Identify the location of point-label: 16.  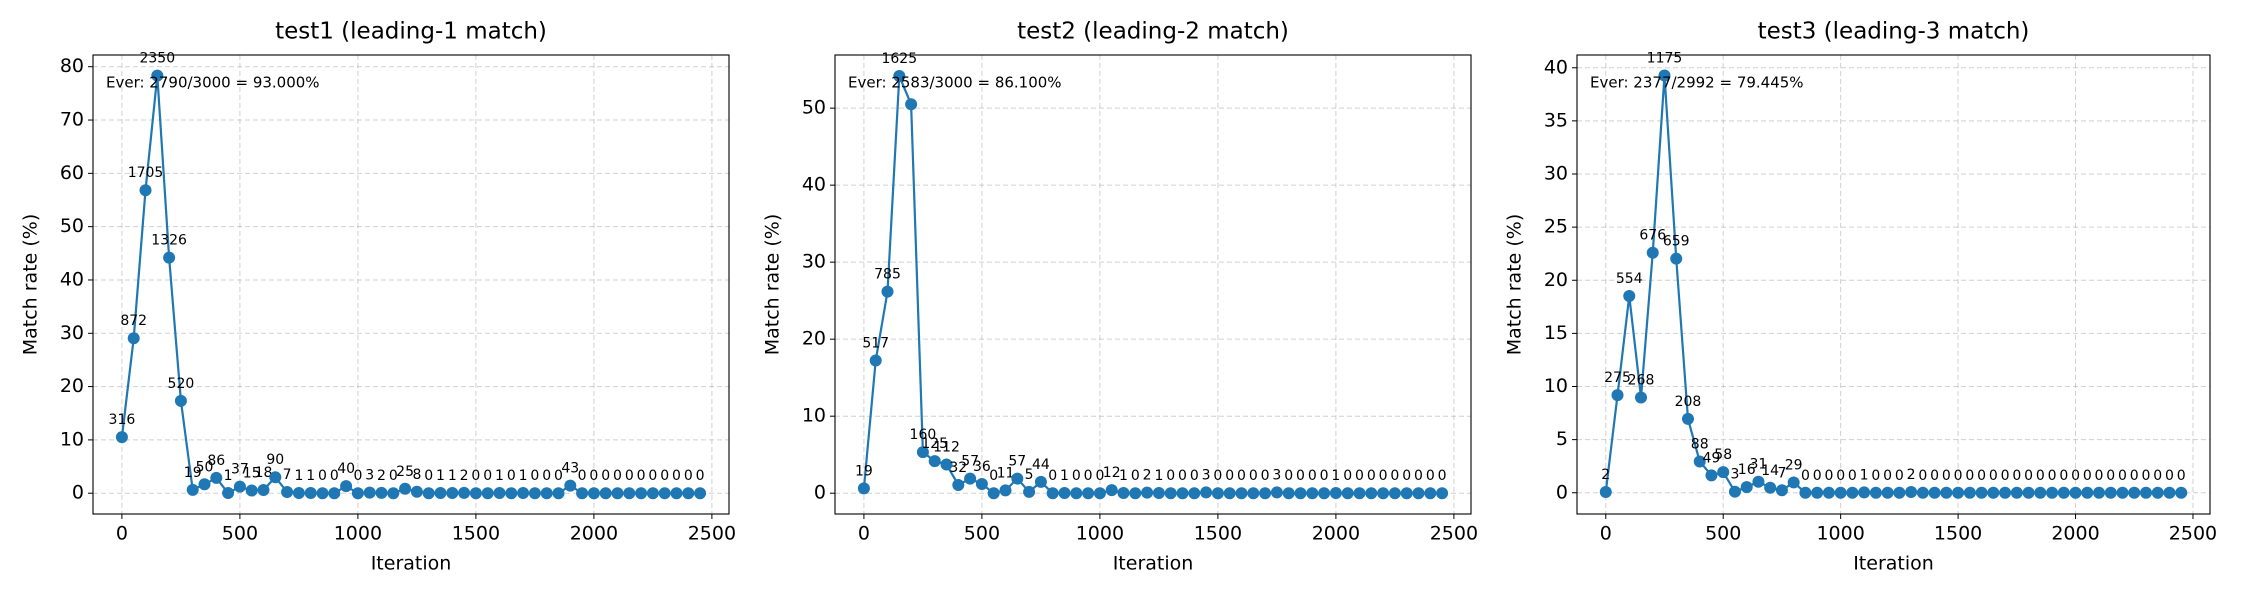
(1747, 470).